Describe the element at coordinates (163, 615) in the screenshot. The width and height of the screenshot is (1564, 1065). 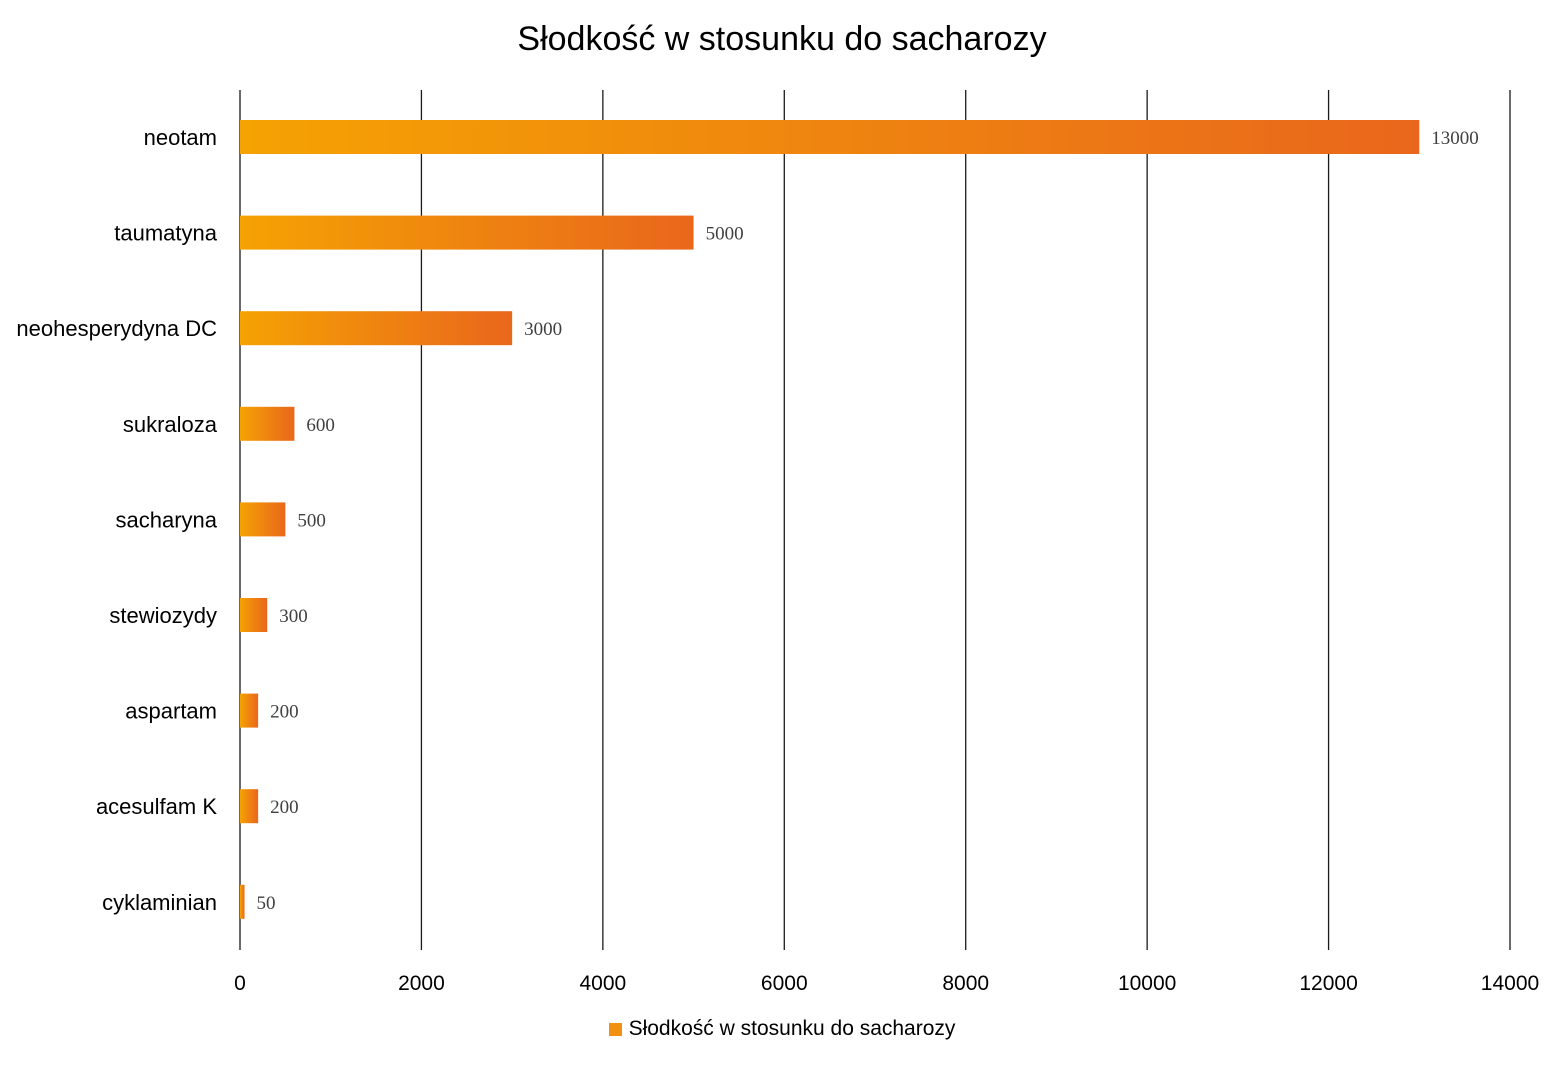
I see `category-label-5: stewiozydy` at that location.